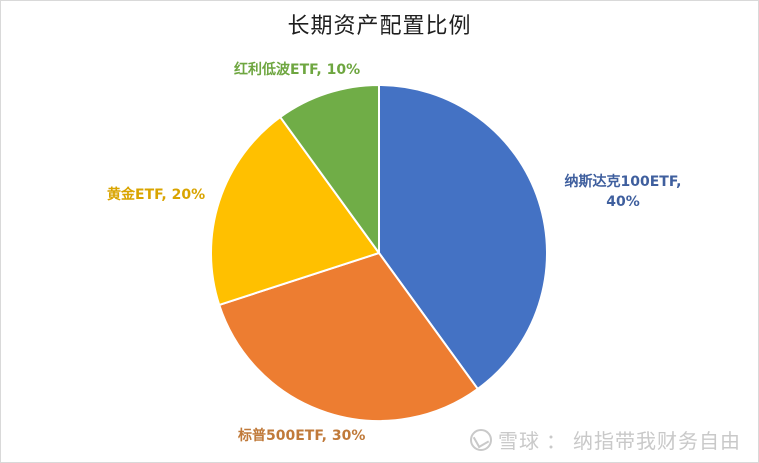 This screenshot has width=759, height=463. What do you see at coordinates (657, 441) in the screenshot?
I see `watermark-author: 纳指带我财务自由` at bounding box center [657, 441].